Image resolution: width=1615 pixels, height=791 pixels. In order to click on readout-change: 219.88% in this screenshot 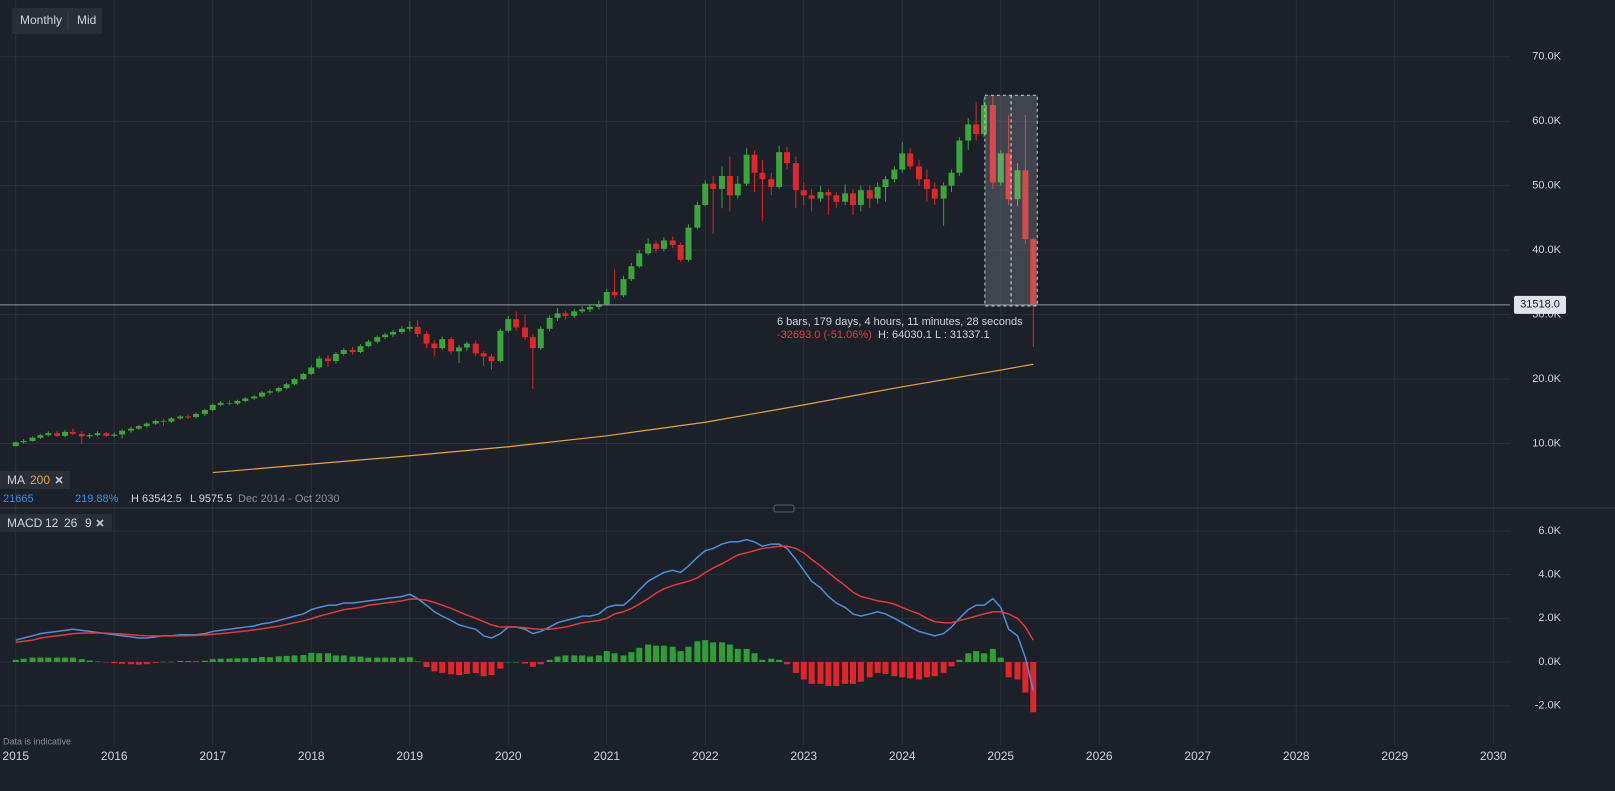, I will do `click(97, 499)`.